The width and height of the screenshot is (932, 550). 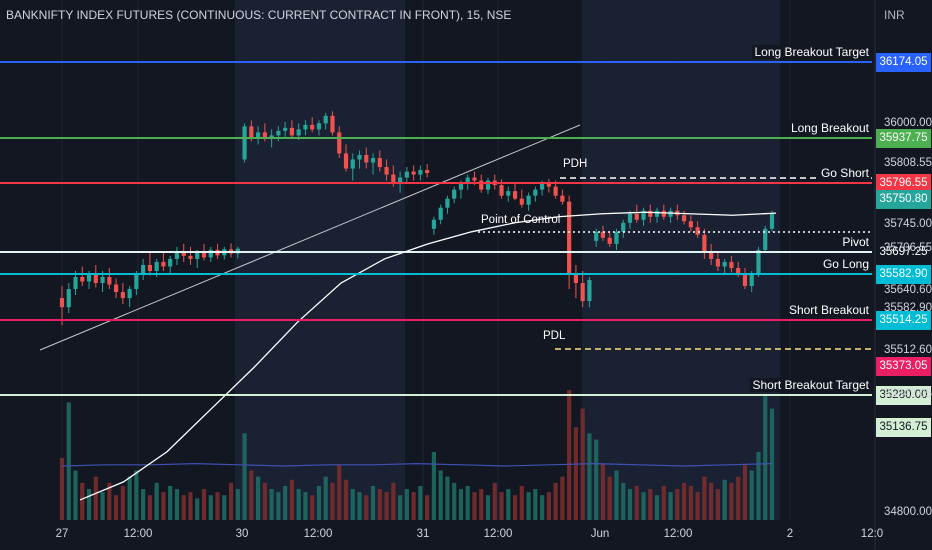 What do you see at coordinates (903, 320) in the screenshot?
I see `level-price-tag-5: 35514.25` at bounding box center [903, 320].